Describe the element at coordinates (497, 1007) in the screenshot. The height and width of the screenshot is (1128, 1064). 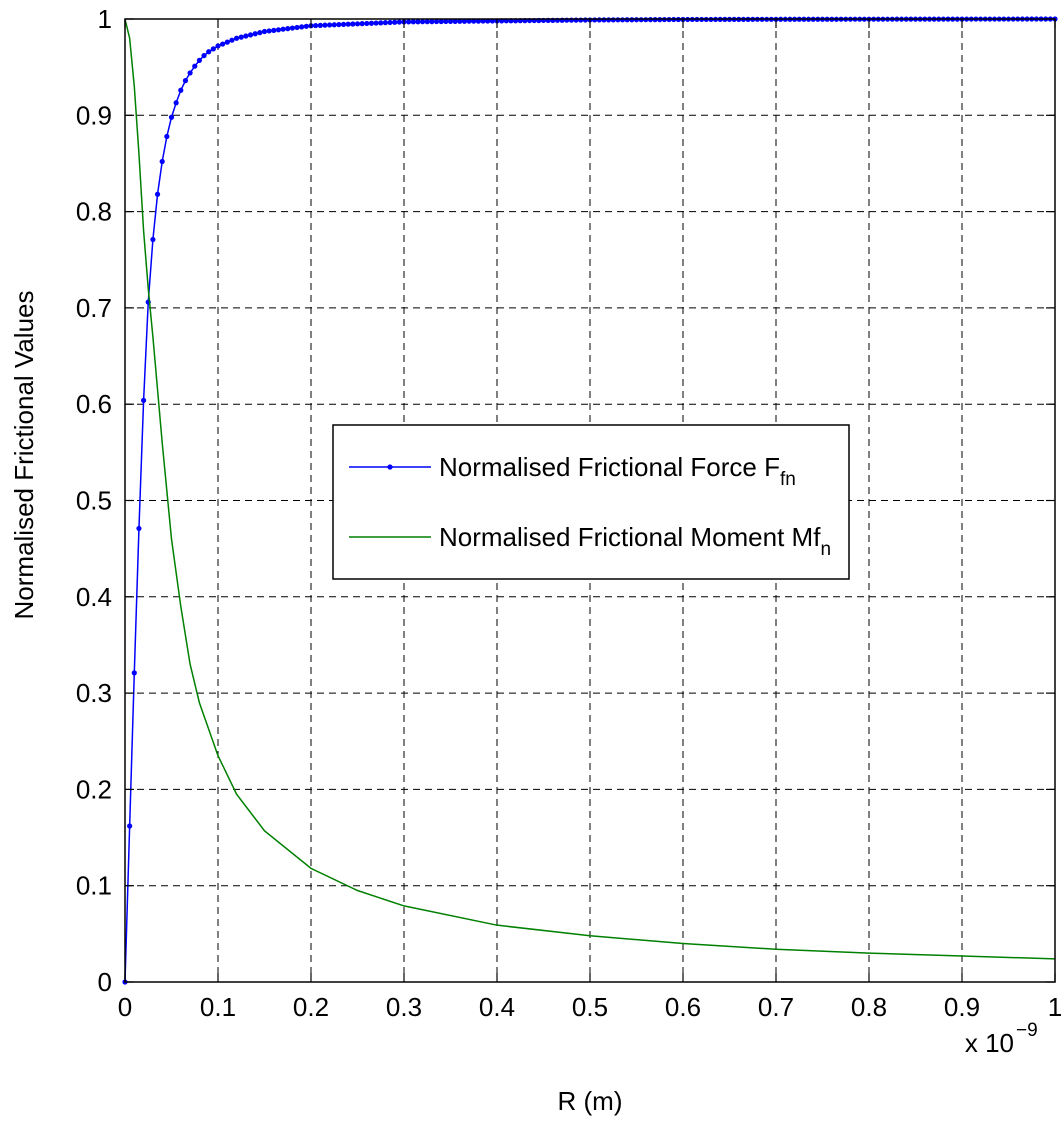
I see `x-tick-label: 0.4` at that location.